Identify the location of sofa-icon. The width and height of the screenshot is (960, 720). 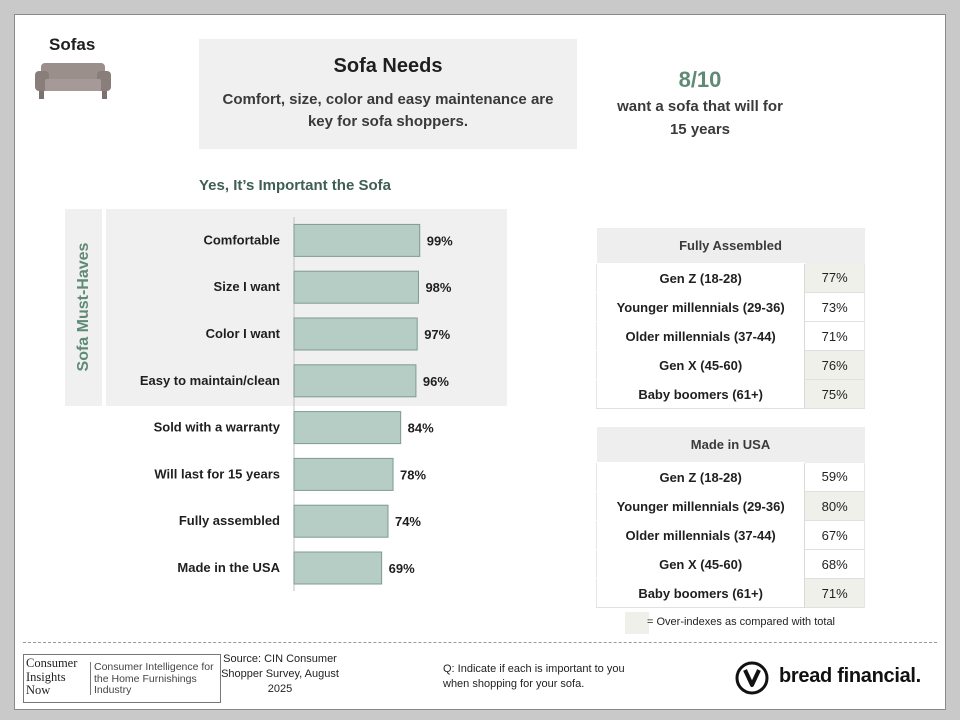
(73, 81).